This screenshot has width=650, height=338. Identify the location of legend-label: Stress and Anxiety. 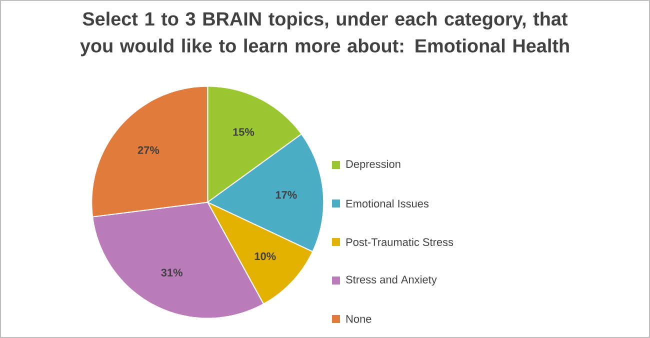
(391, 280).